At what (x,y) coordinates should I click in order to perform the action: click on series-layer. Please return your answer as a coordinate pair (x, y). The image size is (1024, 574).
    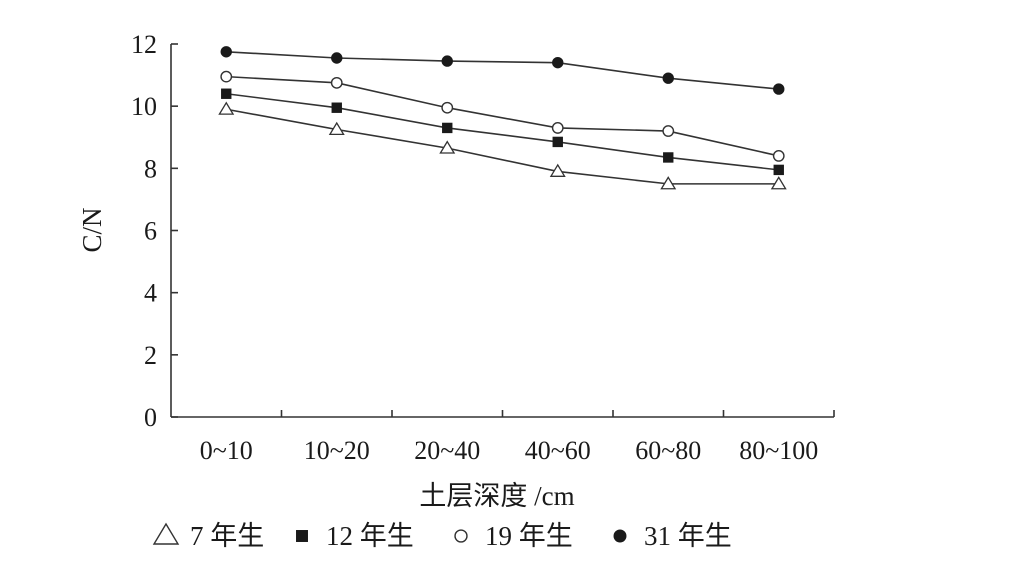
    Looking at the image, I should click on (502, 118).